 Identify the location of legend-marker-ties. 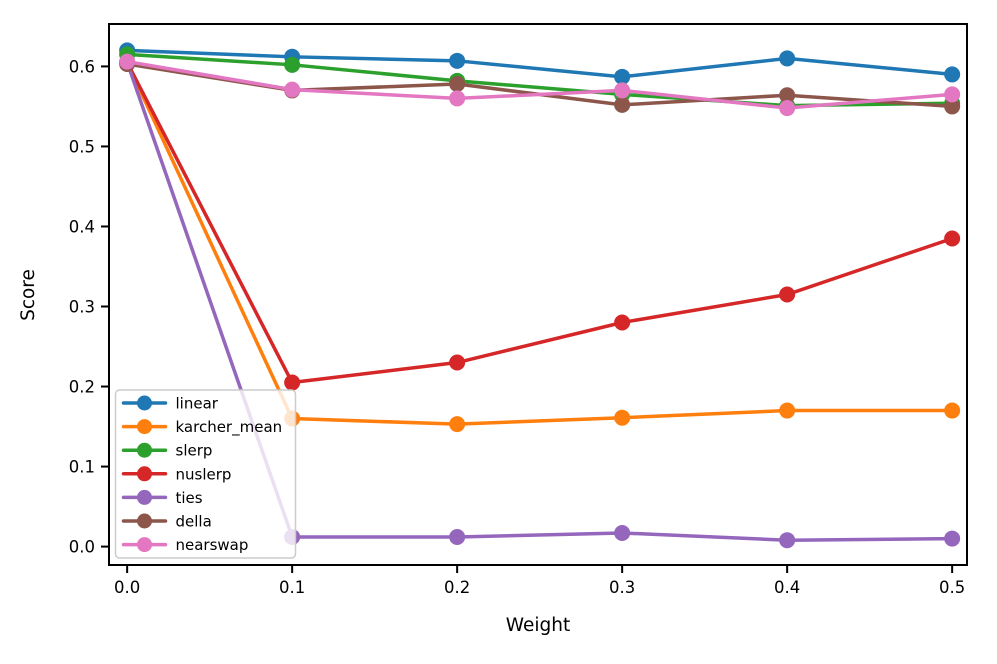
(144, 497).